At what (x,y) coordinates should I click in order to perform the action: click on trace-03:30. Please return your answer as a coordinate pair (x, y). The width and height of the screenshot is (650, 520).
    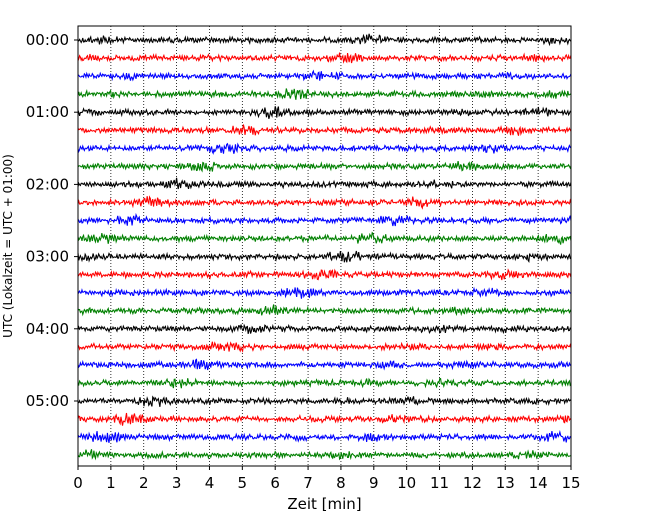
    Looking at the image, I should click on (324, 292).